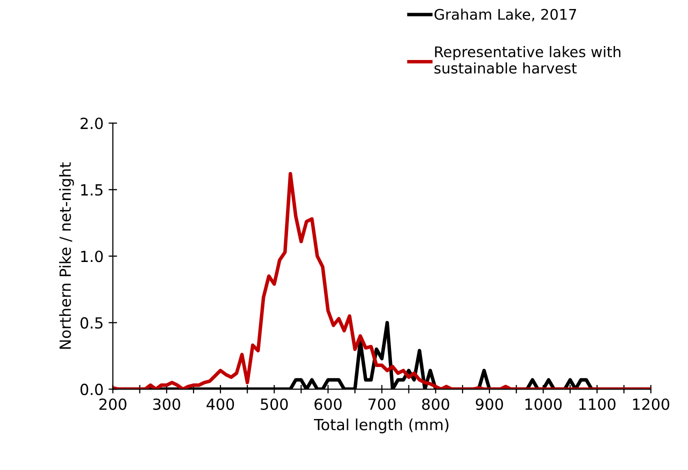 The width and height of the screenshot is (688, 470). What do you see at coordinates (490, 404) in the screenshot?
I see `x-tick-label: 900` at bounding box center [490, 404].